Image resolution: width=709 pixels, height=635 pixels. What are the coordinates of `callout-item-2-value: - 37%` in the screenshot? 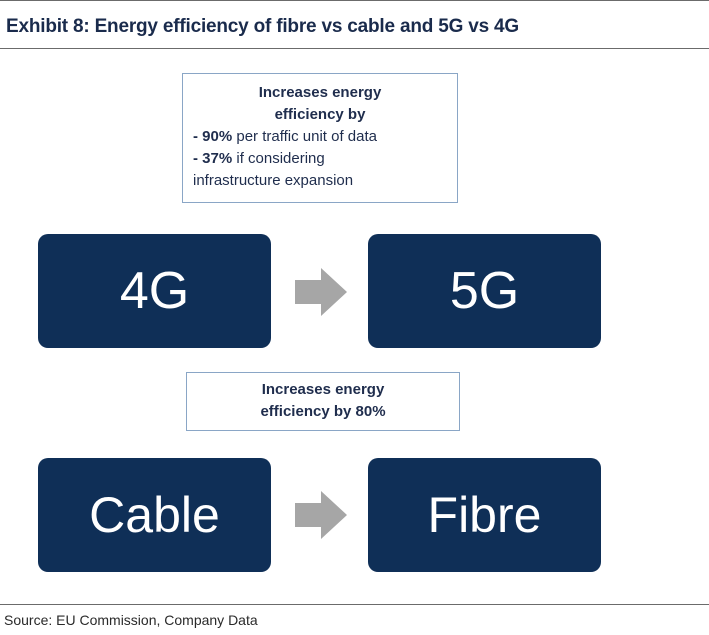 It's located at (213, 158).